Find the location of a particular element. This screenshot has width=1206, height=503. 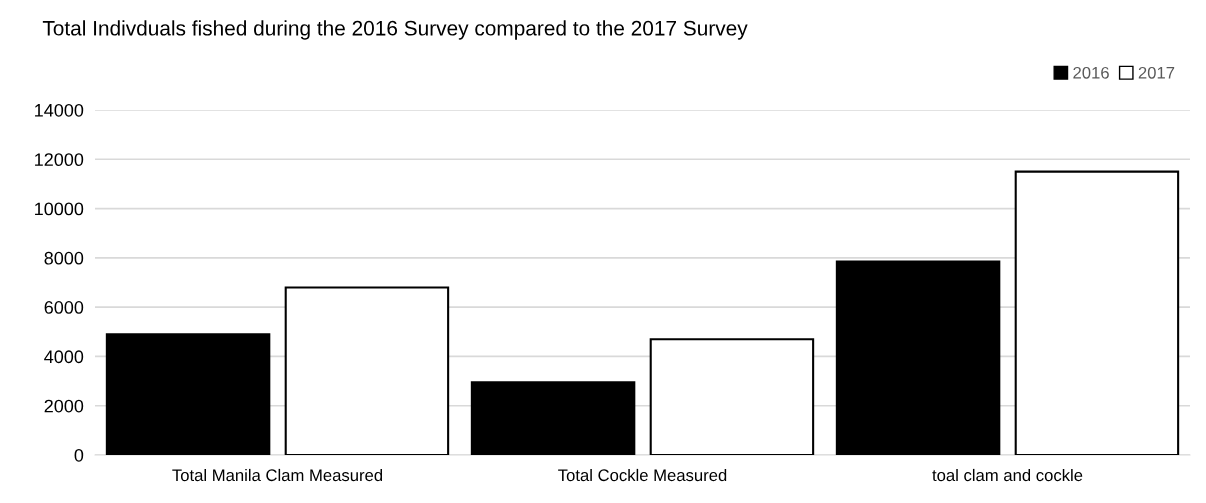

x-tick-label: toal clam and cockle is located at coordinates (1007, 475).